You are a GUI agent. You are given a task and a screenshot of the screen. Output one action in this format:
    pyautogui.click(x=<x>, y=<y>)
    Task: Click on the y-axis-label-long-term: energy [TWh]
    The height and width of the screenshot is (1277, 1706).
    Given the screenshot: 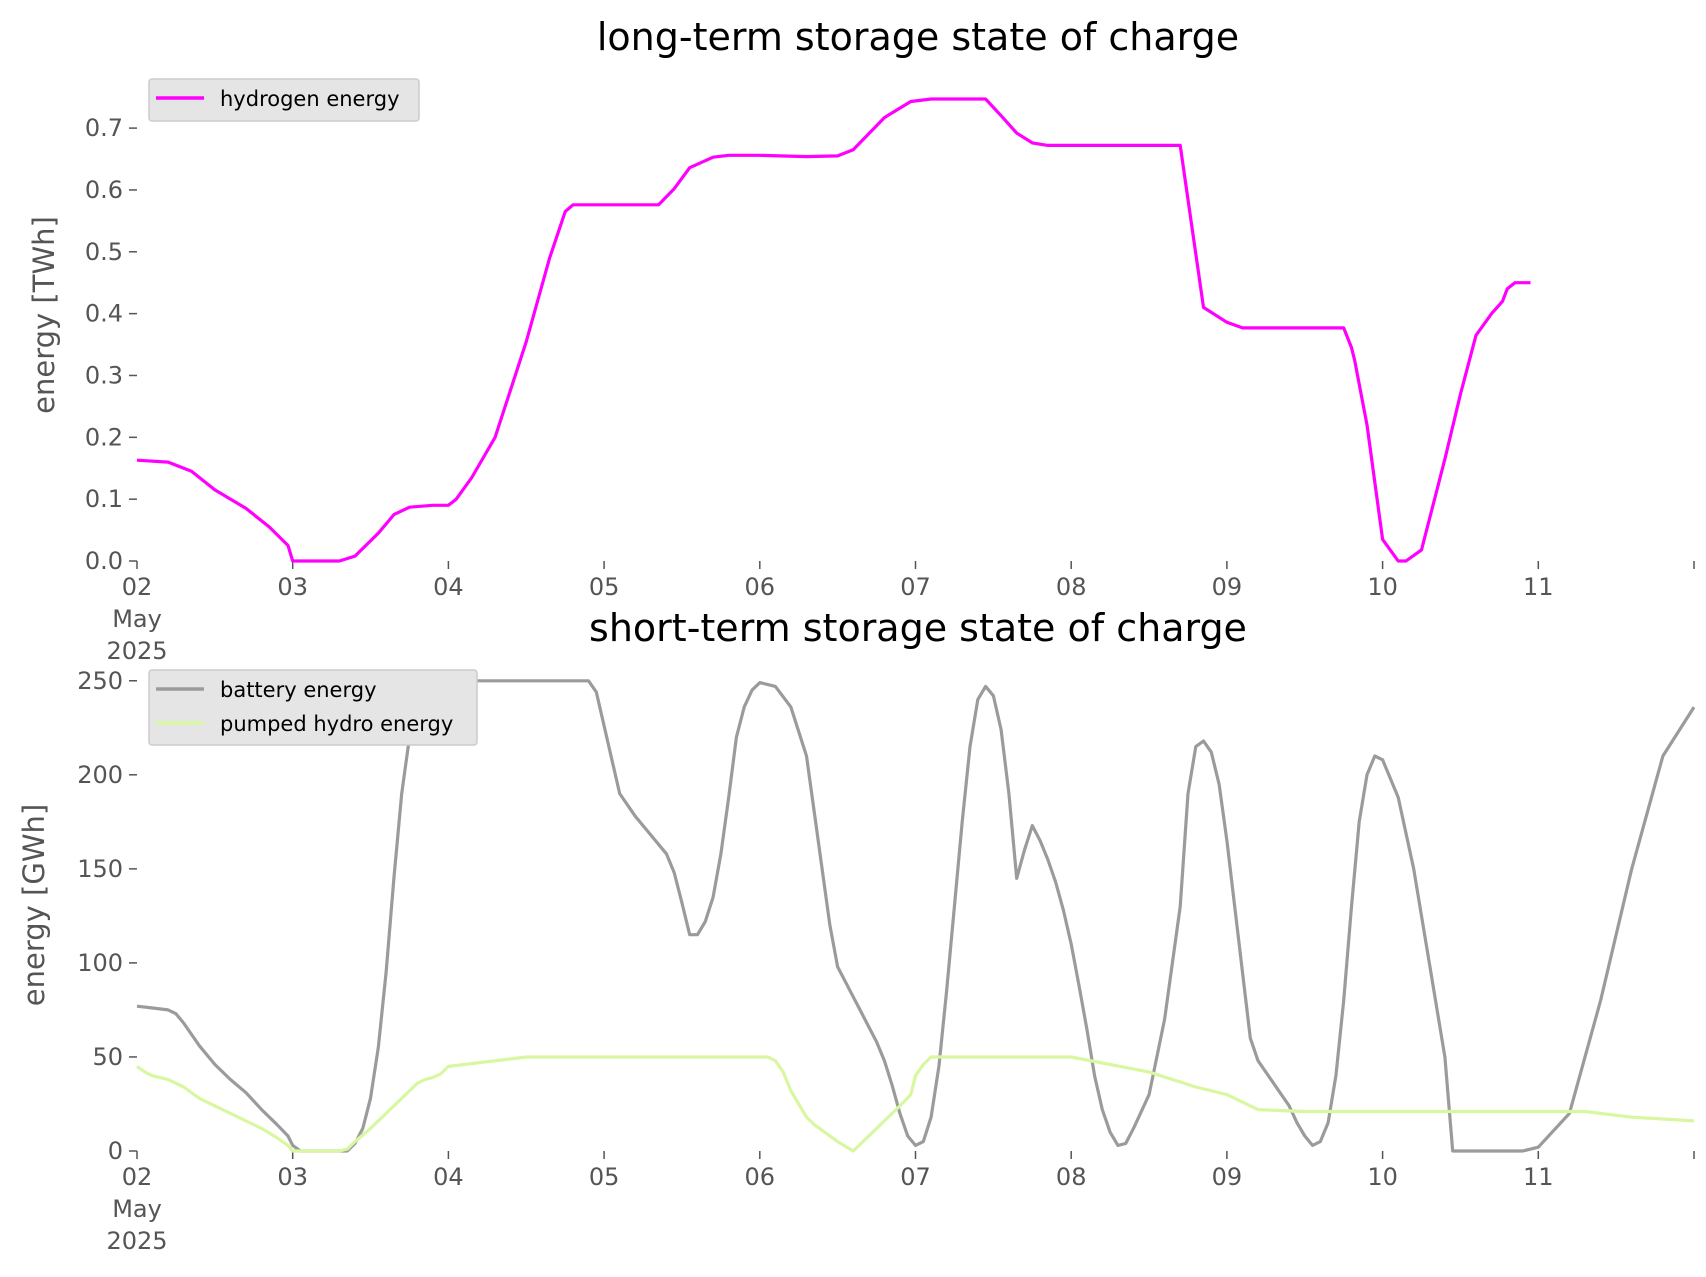 What is the action you would take?
    pyautogui.click(x=44, y=315)
    